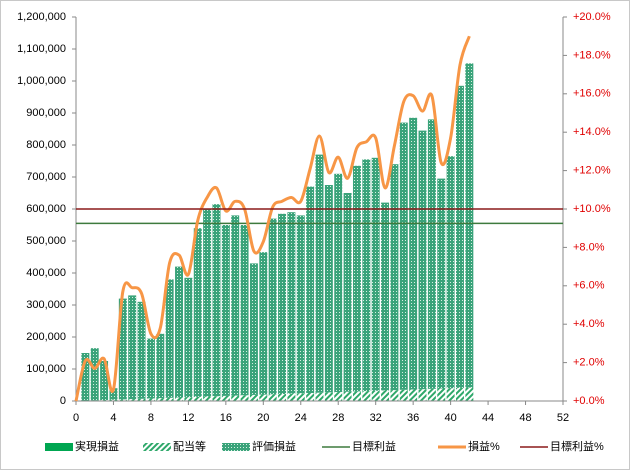 The width and height of the screenshot is (630, 475). I want to click on x-tick-label: 44, so click(488, 418).